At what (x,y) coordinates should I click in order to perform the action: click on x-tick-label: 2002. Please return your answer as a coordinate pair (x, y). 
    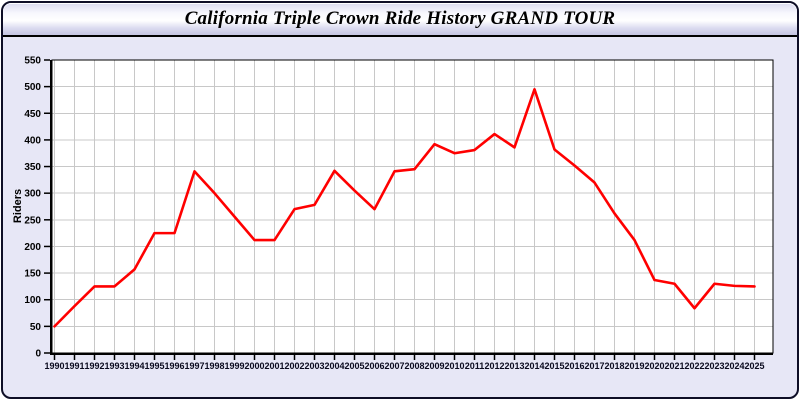
    Looking at the image, I should click on (294, 366).